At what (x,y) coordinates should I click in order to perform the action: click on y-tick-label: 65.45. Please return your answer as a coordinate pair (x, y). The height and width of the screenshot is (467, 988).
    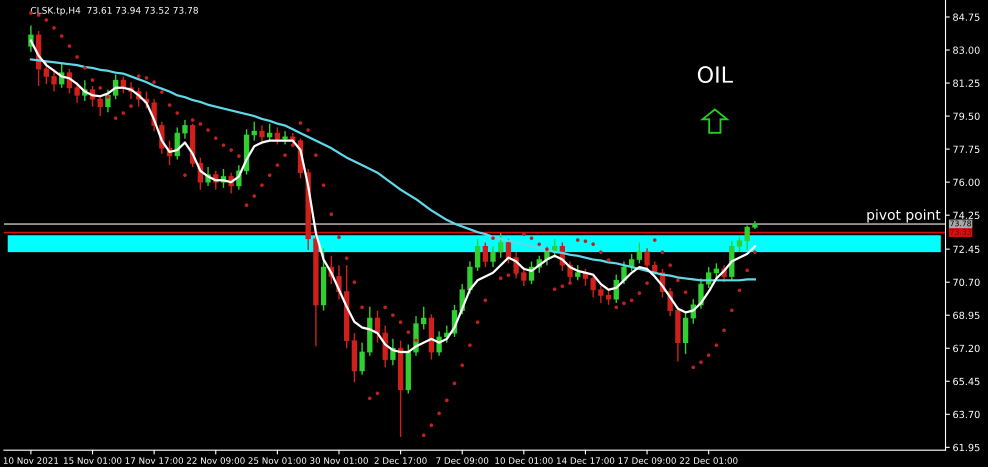
    Looking at the image, I should click on (966, 382).